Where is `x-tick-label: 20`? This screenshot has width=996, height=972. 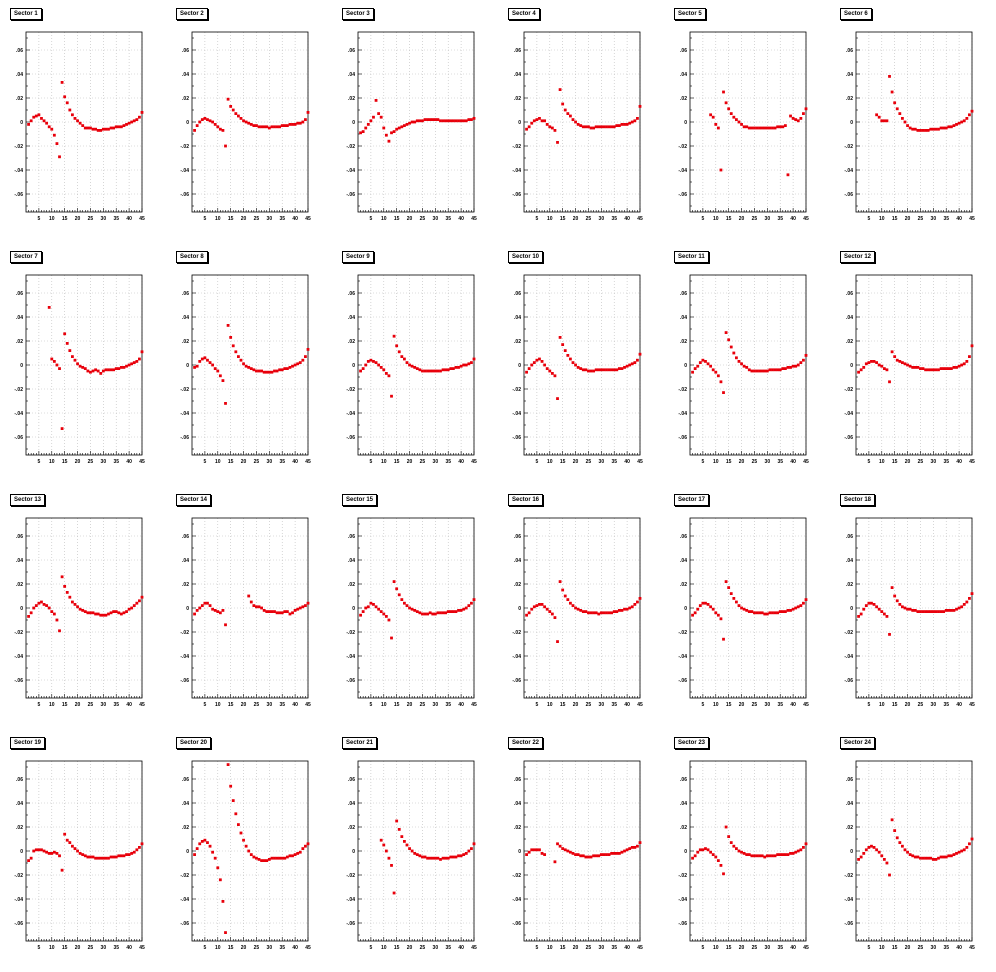 x-tick-label: 20 is located at coordinates (410, 219).